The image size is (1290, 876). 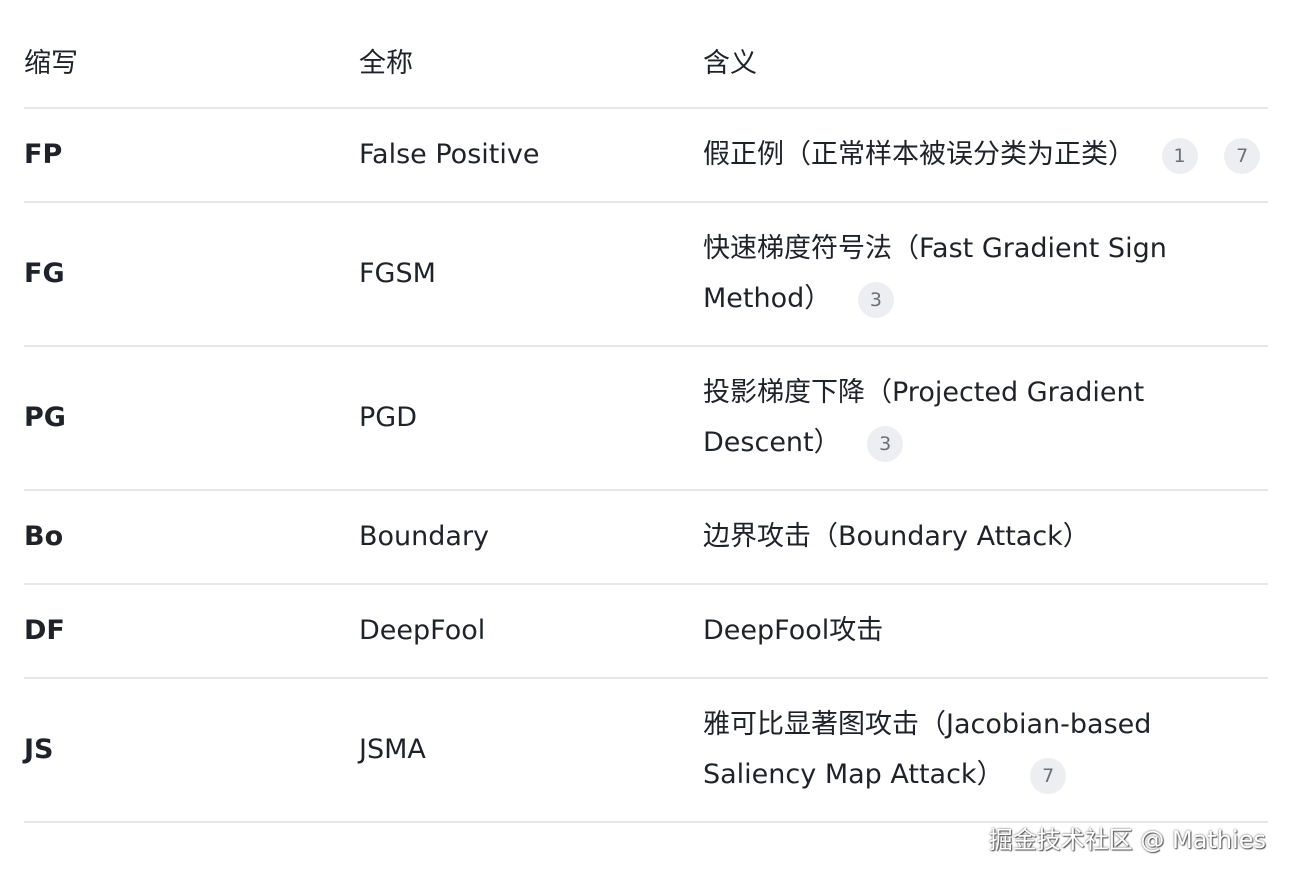 I want to click on table-row: Bo Boundary 边界攻击（Boundary Attack）, so click(x=646, y=537).